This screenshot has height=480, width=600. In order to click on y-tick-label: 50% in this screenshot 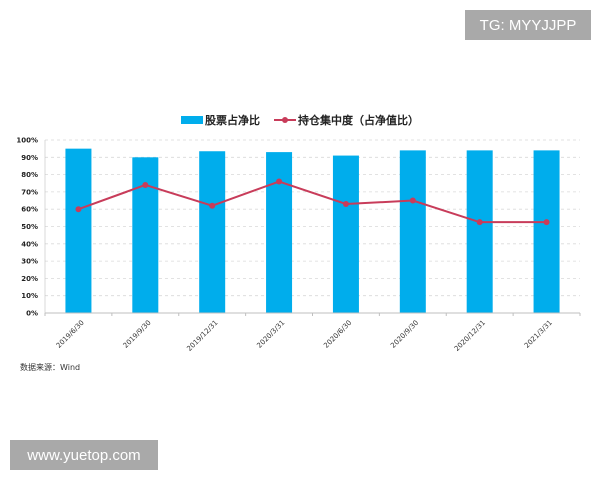, I will do `click(29, 227)`.